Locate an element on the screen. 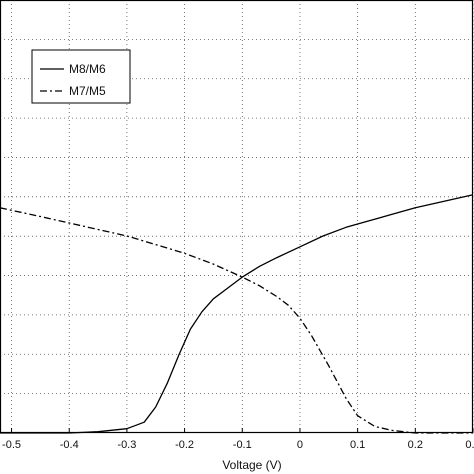  x-tick-label: -0.4 is located at coordinates (69, 445).